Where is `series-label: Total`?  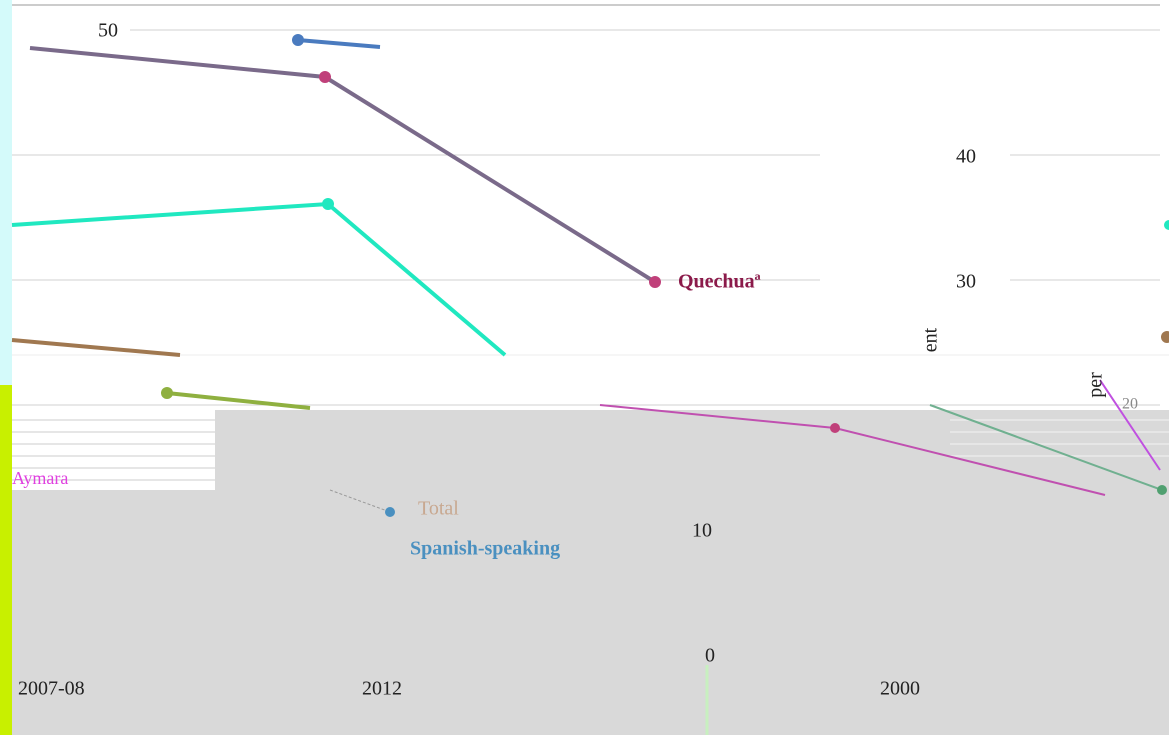
series-label: Total is located at coordinates (438, 509).